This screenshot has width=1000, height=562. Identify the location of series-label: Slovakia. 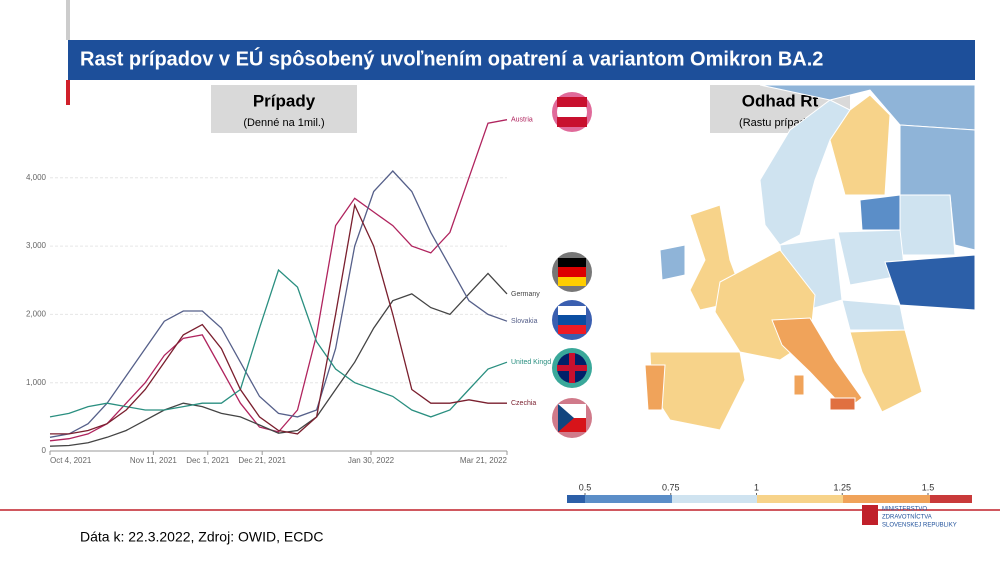
(524, 321).